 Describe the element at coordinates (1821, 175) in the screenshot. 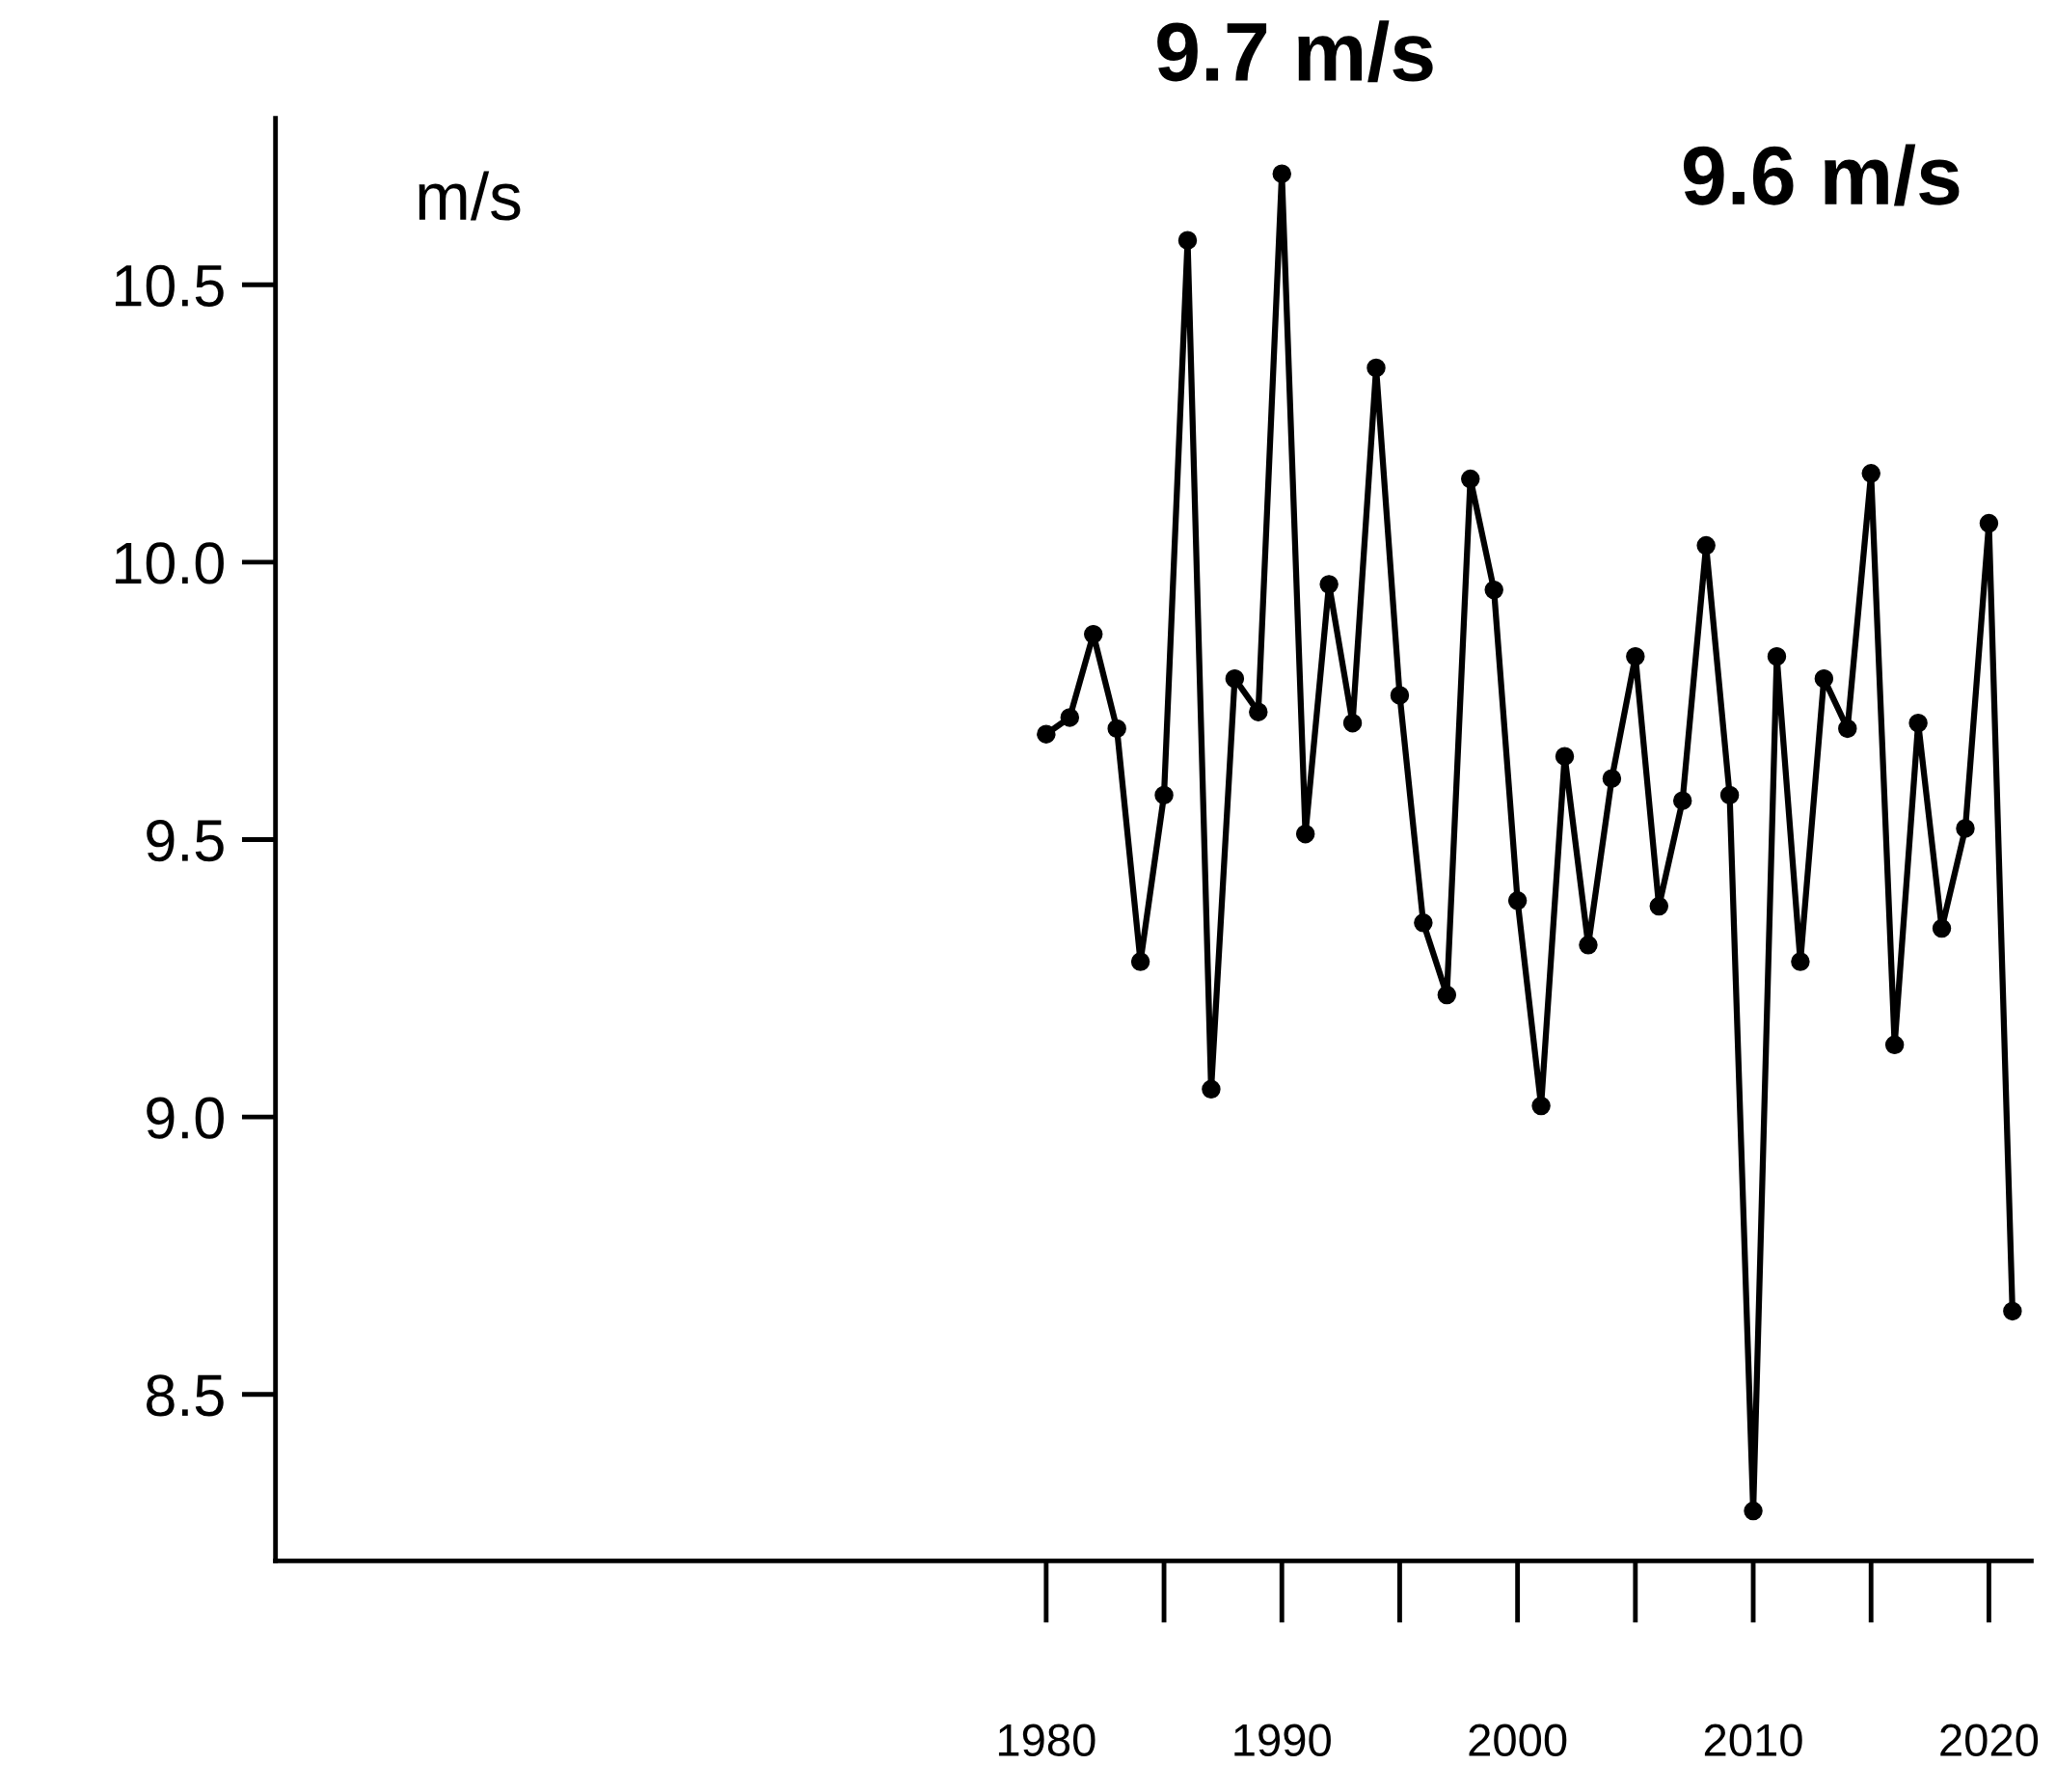

I see `annotation: 9.6 m/s` at that location.